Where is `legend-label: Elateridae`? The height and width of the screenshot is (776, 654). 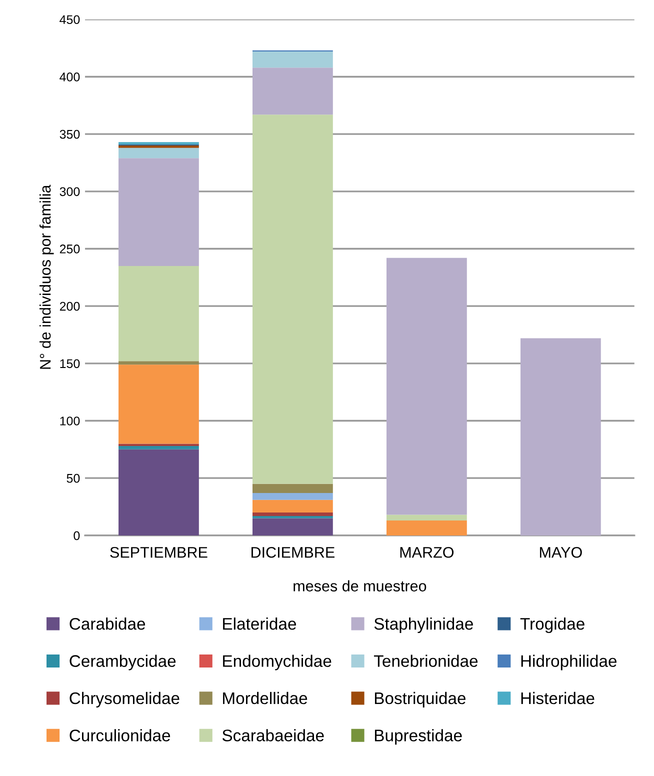 legend-label: Elateridae is located at coordinates (259, 624).